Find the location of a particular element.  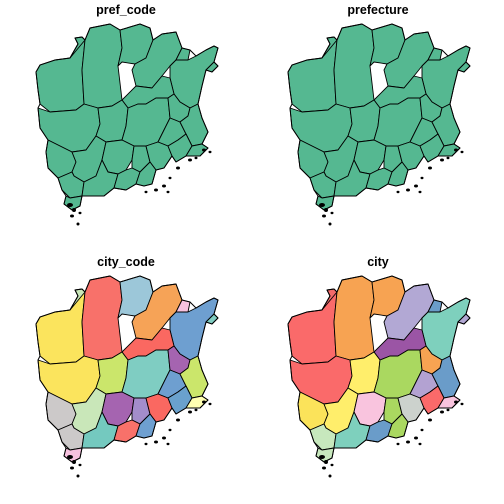

map-prefecture is located at coordinates (379, 124).